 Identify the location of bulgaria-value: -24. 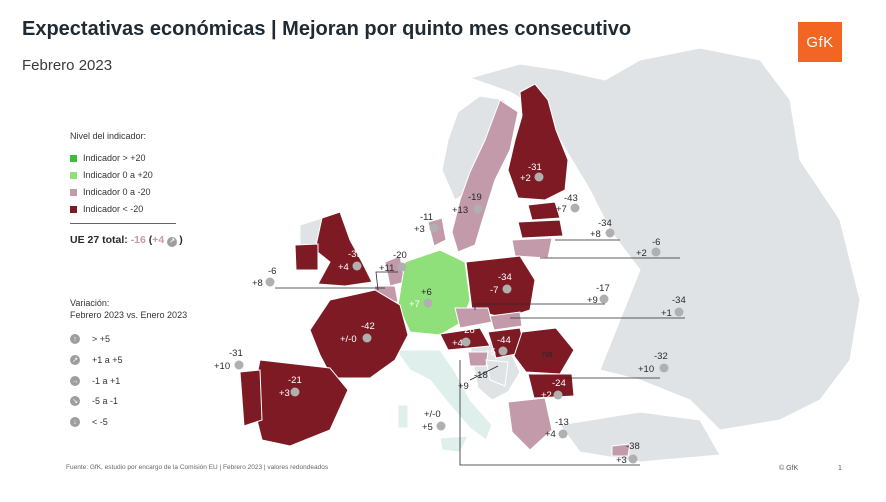
(559, 383).